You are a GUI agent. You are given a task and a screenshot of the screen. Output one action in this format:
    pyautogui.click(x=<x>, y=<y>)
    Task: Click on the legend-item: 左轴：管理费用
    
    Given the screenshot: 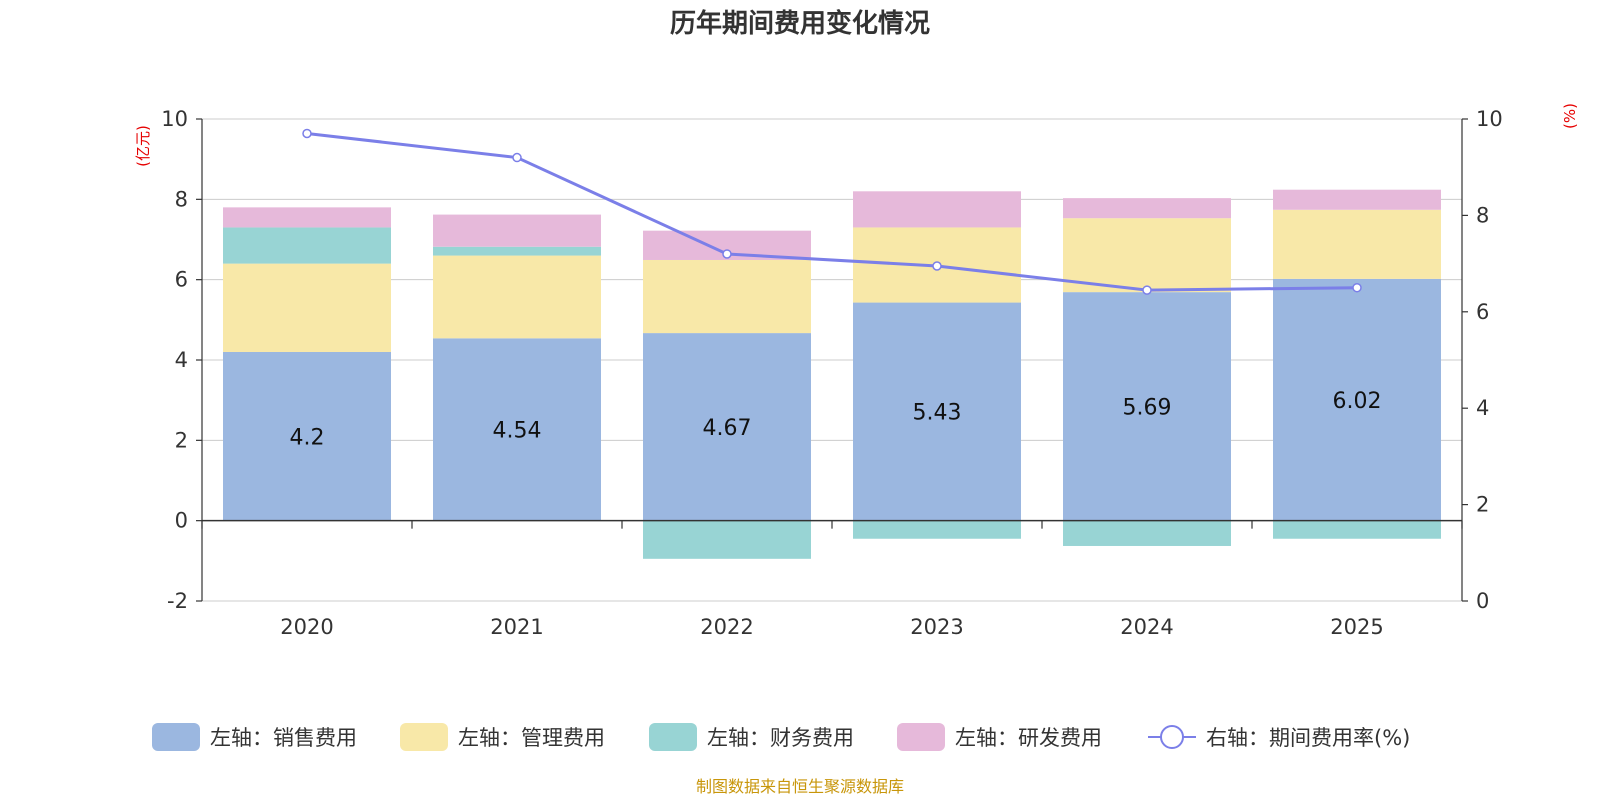 What is the action you would take?
    pyautogui.click(x=502, y=737)
    